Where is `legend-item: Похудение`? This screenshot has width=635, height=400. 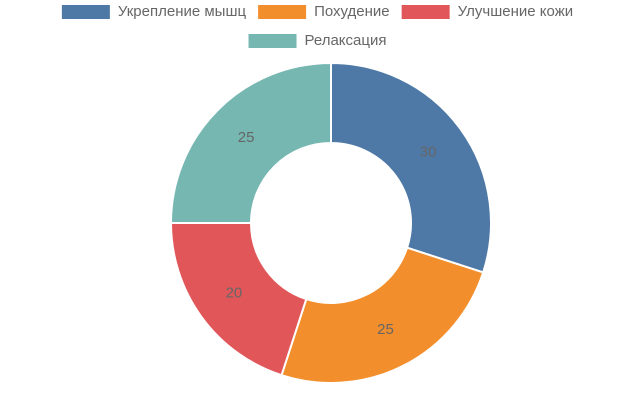 legend-item: Похудение is located at coordinates (324, 11).